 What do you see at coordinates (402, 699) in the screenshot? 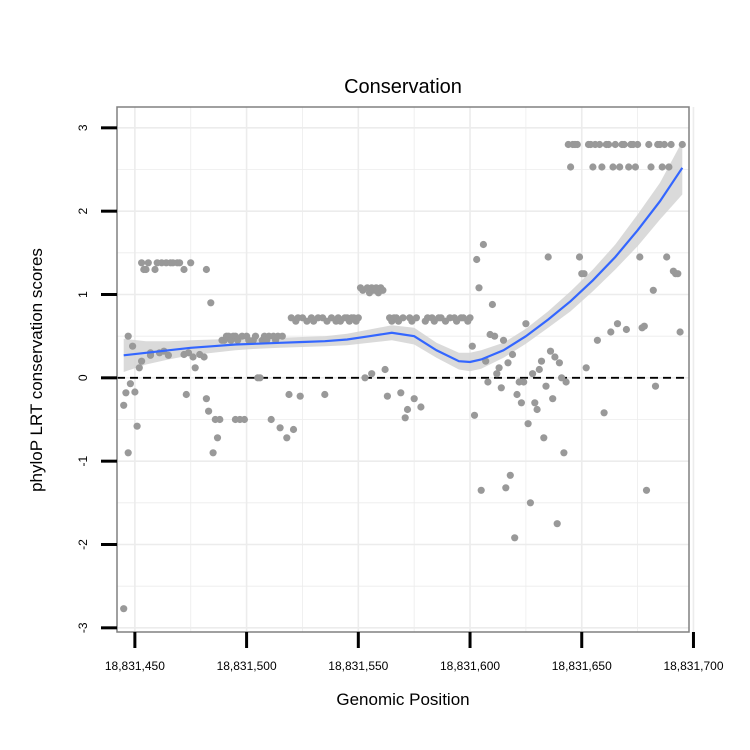
I see `x-axis-title: Genomic Position` at bounding box center [402, 699].